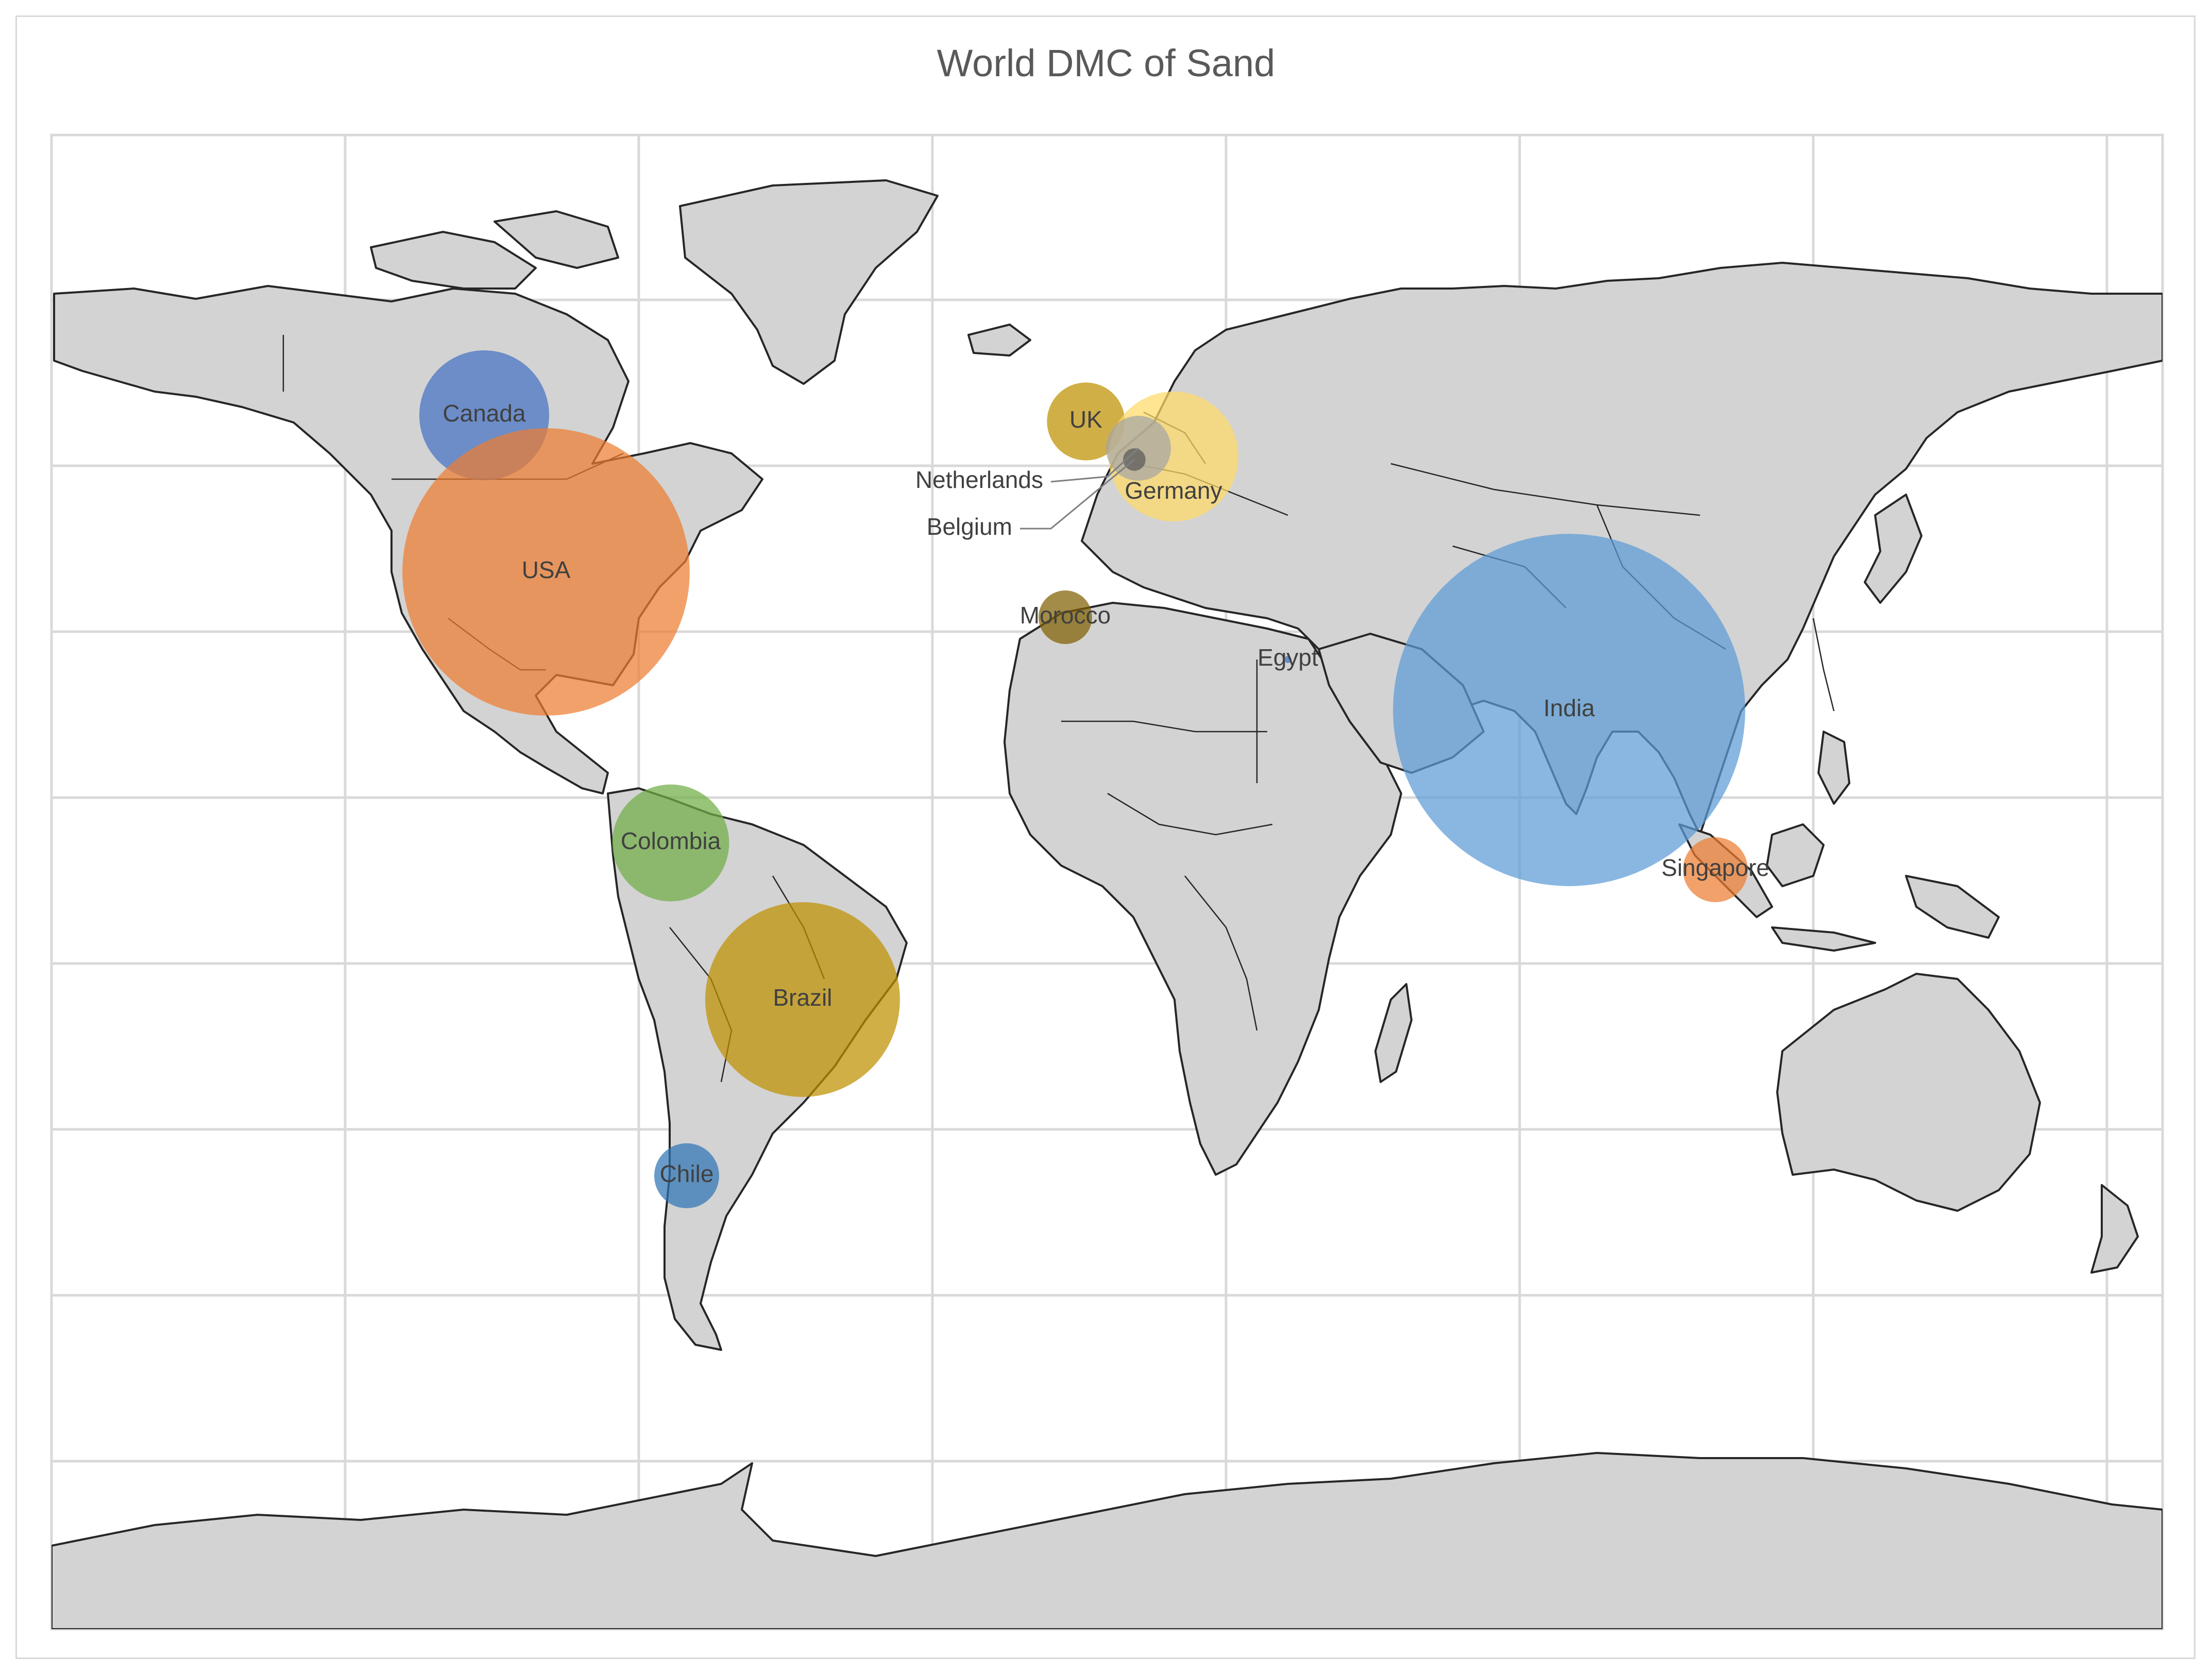  I want to click on bubble-label-brazil: Brazil, so click(803, 997).